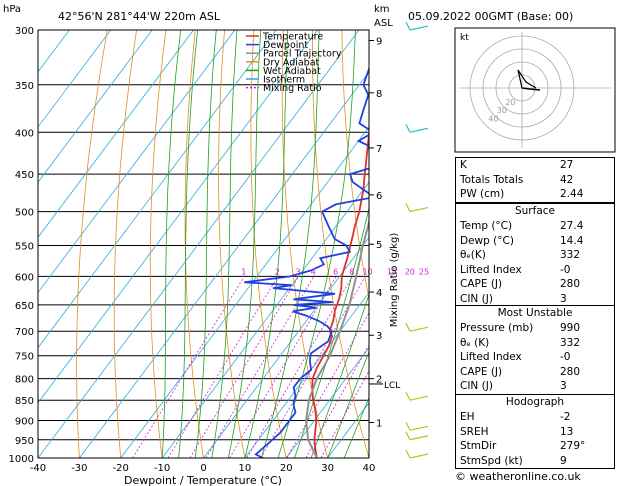  What do you see at coordinates (203, 480) in the screenshot?
I see `x-axis-title: Dewpoint / Temperature (°C)` at bounding box center [203, 480].